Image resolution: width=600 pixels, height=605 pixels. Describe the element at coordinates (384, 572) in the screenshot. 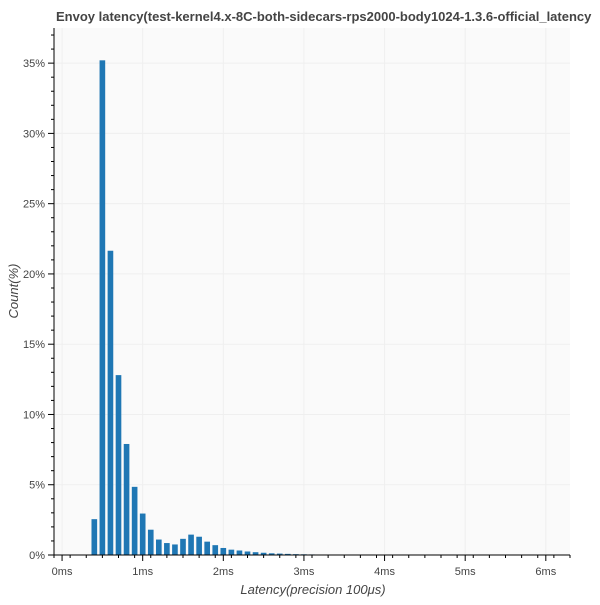

I see `x-tick-label: 4ms` at that location.